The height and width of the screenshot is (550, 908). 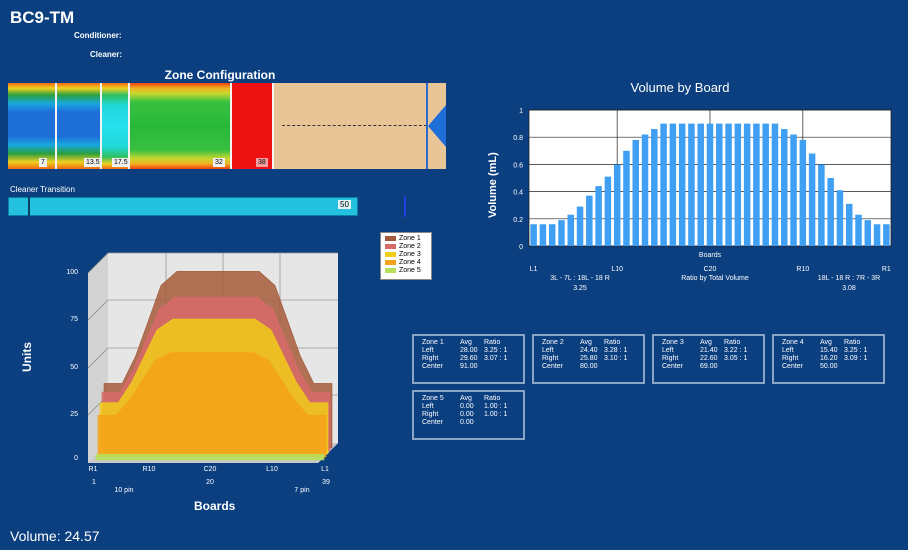 I want to click on cleaner-transition-marker, so click(x=405, y=206).